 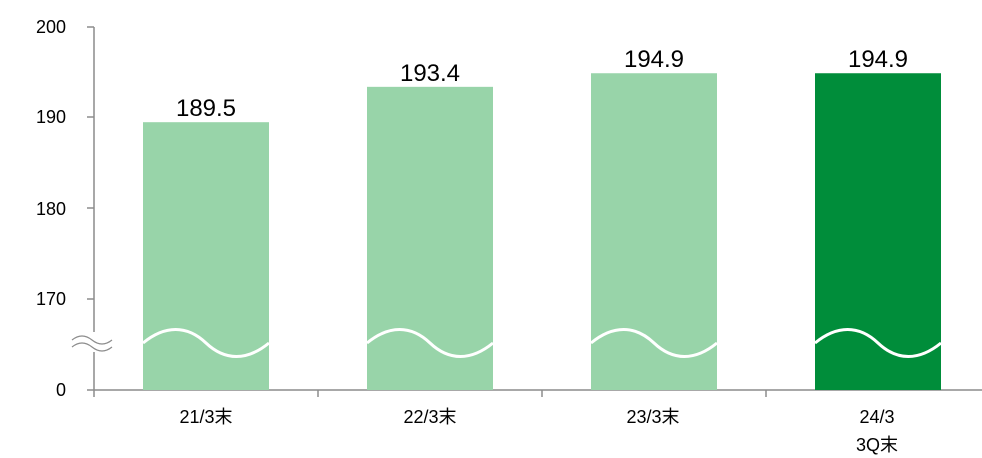 I want to click on y-tick-label: 170, so click(x=51, y=299).